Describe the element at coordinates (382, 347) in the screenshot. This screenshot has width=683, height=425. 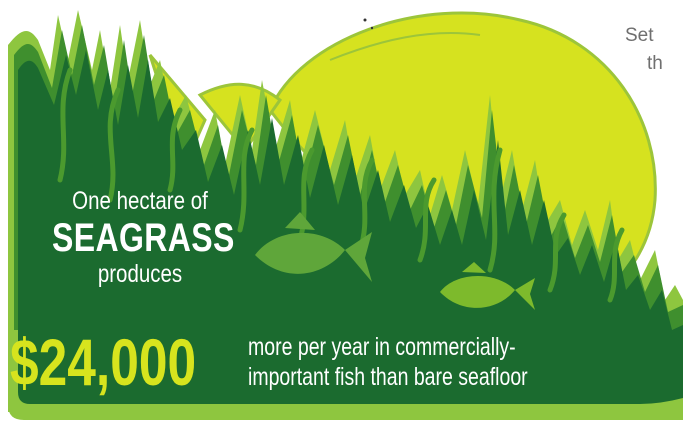
I see `stat-description-line-1: more per year in commercially-` at that location.